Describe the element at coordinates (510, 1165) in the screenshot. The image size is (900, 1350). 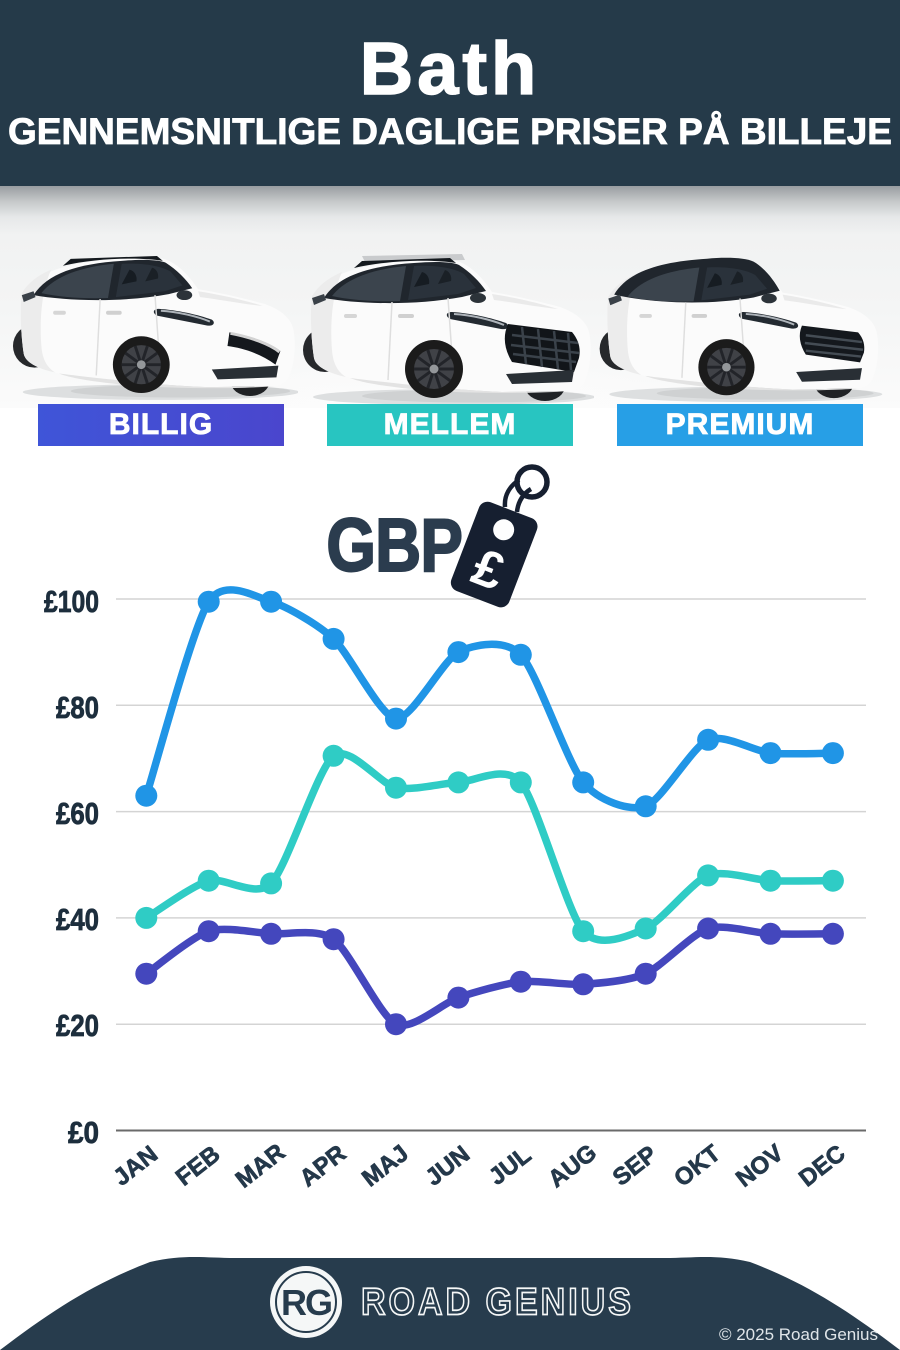
I see `svg-text: JUL` at that location.